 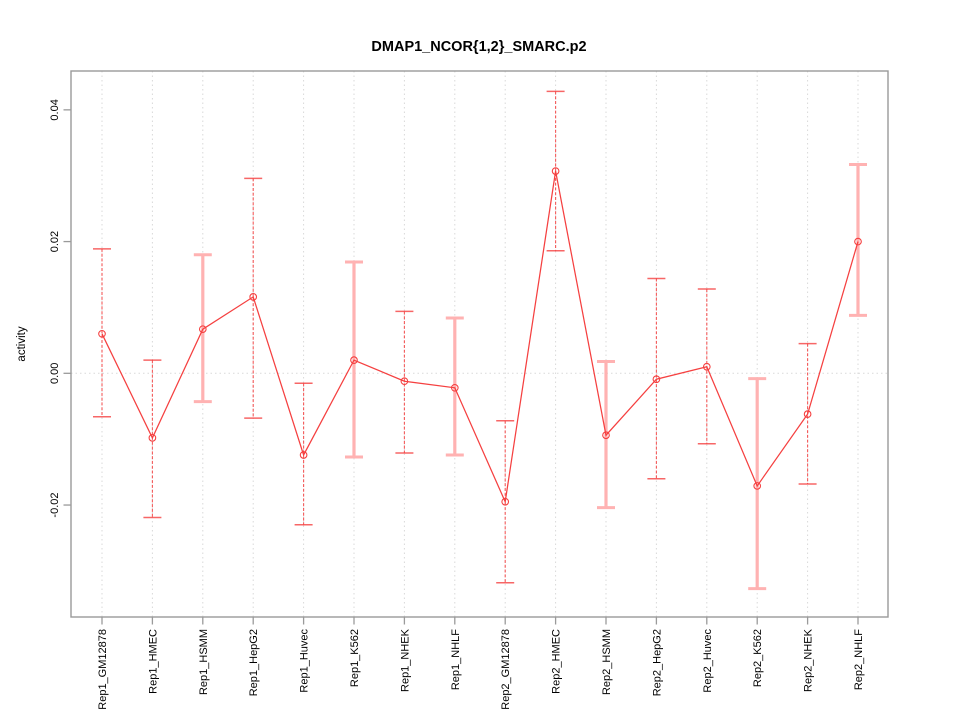 I want to click on y-axis-label: activity, so click(x=22, y=343).